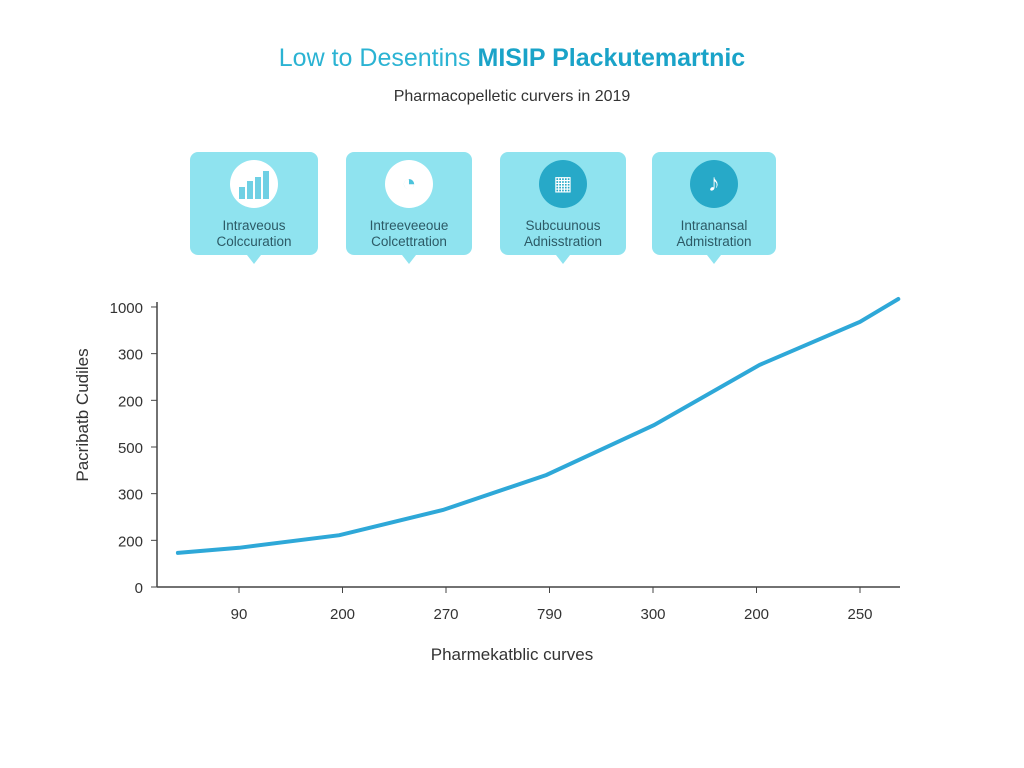  What do you see at coordinates (409, 184) in the screenshot?
I see `pie-icon: ◔` at bounding box center [409, 184].